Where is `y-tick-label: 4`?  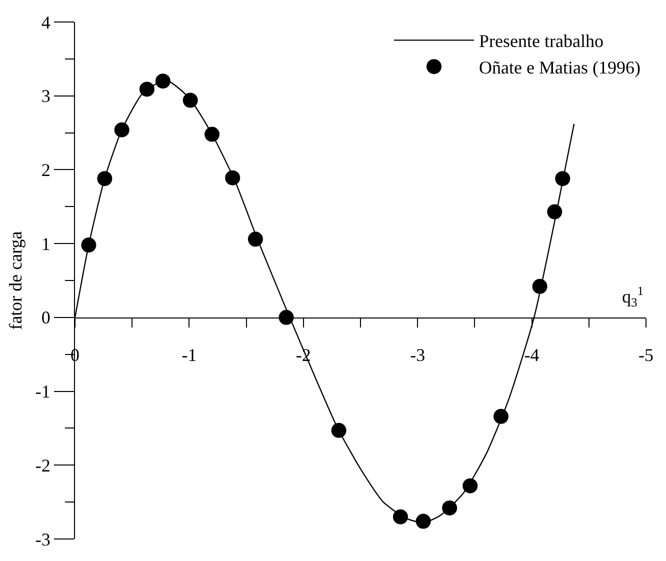
y-tick-label: 4 is located at coordinates (45, 22).